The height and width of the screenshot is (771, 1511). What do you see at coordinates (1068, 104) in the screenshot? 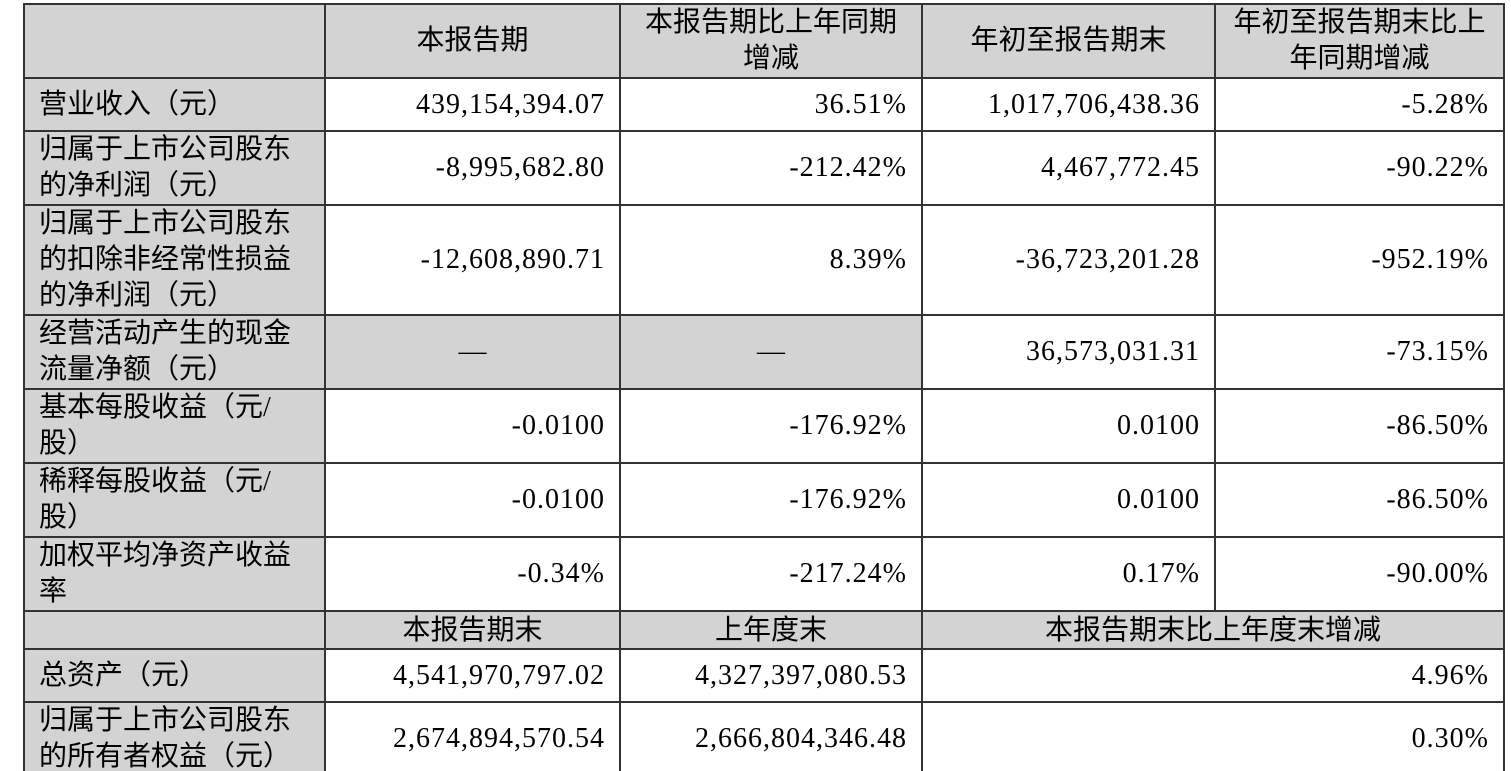
I see `value-cell: 1,017,706,438.36` at bounding box center [1068, 104].